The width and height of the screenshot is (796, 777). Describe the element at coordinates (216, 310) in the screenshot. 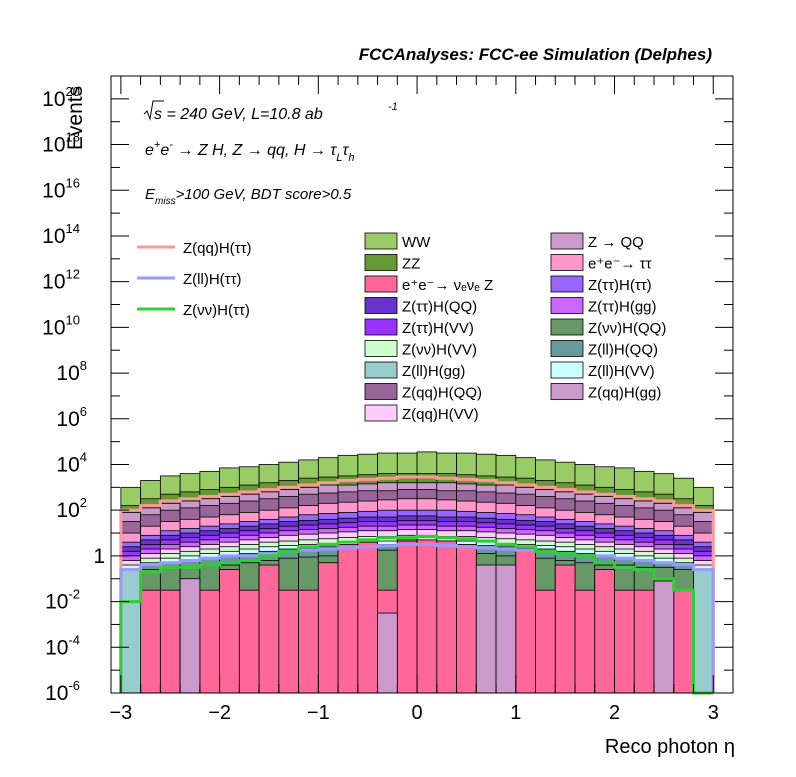

I see `legend-label-z-h: Z(νν)H(ττ)` at that location.